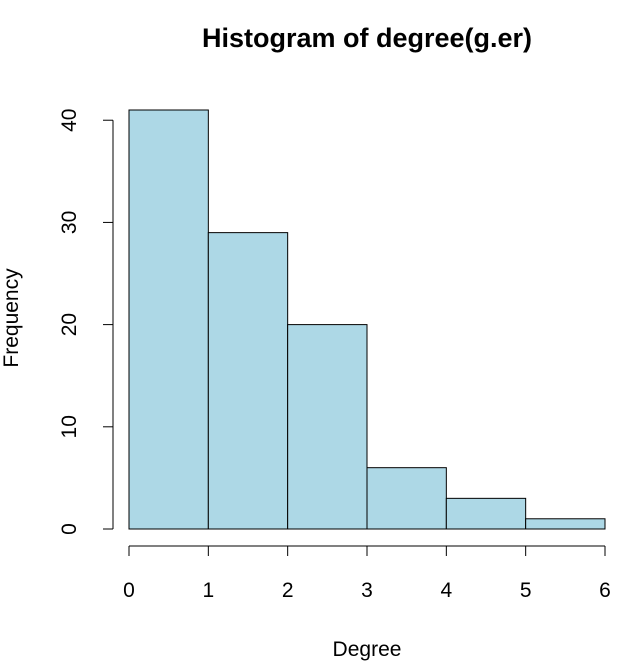 The image size is (619, 671). Describe the element at coordinates (446, 590) in the screenshot. I see `x-tick-label: 4` at that location.